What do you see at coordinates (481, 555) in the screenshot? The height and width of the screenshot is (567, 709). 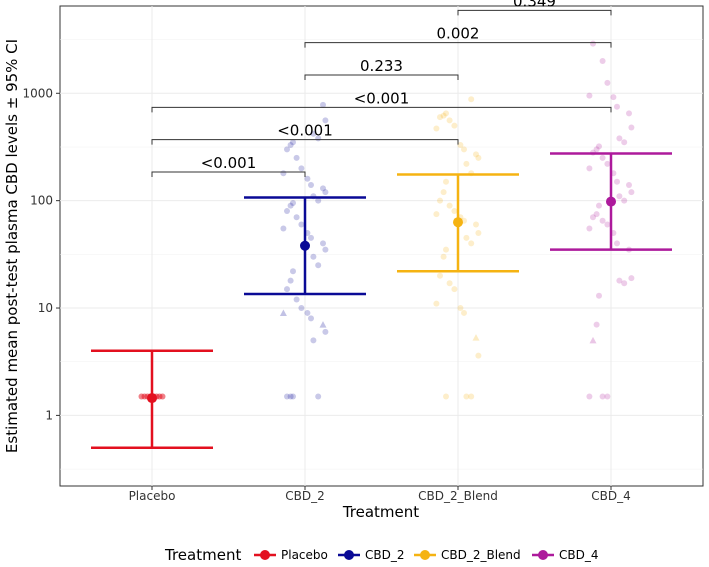 I see `legend-label-CBD_2_Blend: CBD_2_Blend` at bounding box center [481, 555].